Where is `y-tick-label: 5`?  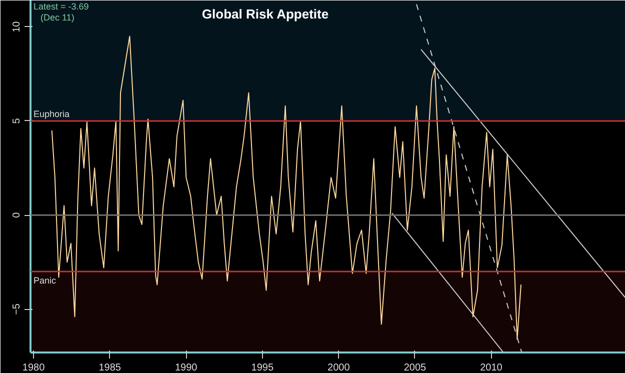 y-tick-label: 5 is located at coordinates (17, 121).